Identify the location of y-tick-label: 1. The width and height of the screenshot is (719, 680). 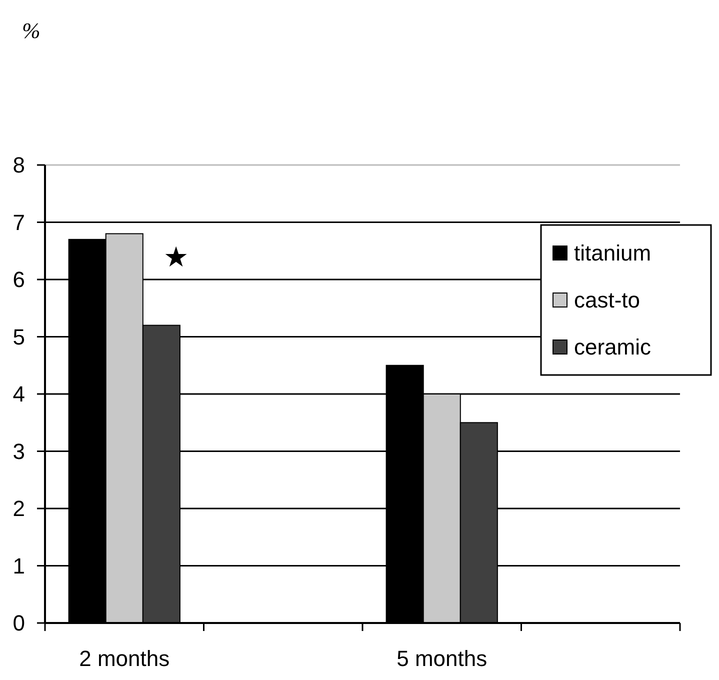
(18, 565).